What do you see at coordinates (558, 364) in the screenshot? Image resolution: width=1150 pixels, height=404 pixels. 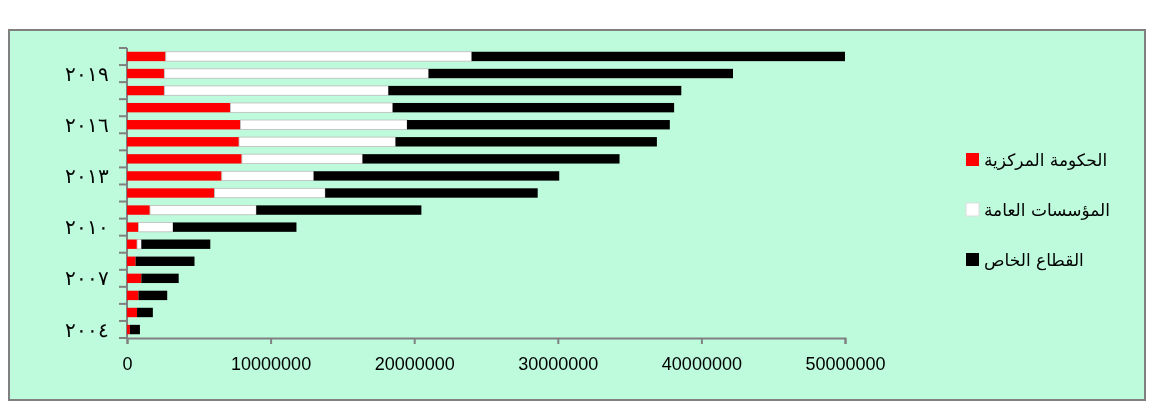 I see `x-tick-label: 30000000` at bounding box center [558, 364].